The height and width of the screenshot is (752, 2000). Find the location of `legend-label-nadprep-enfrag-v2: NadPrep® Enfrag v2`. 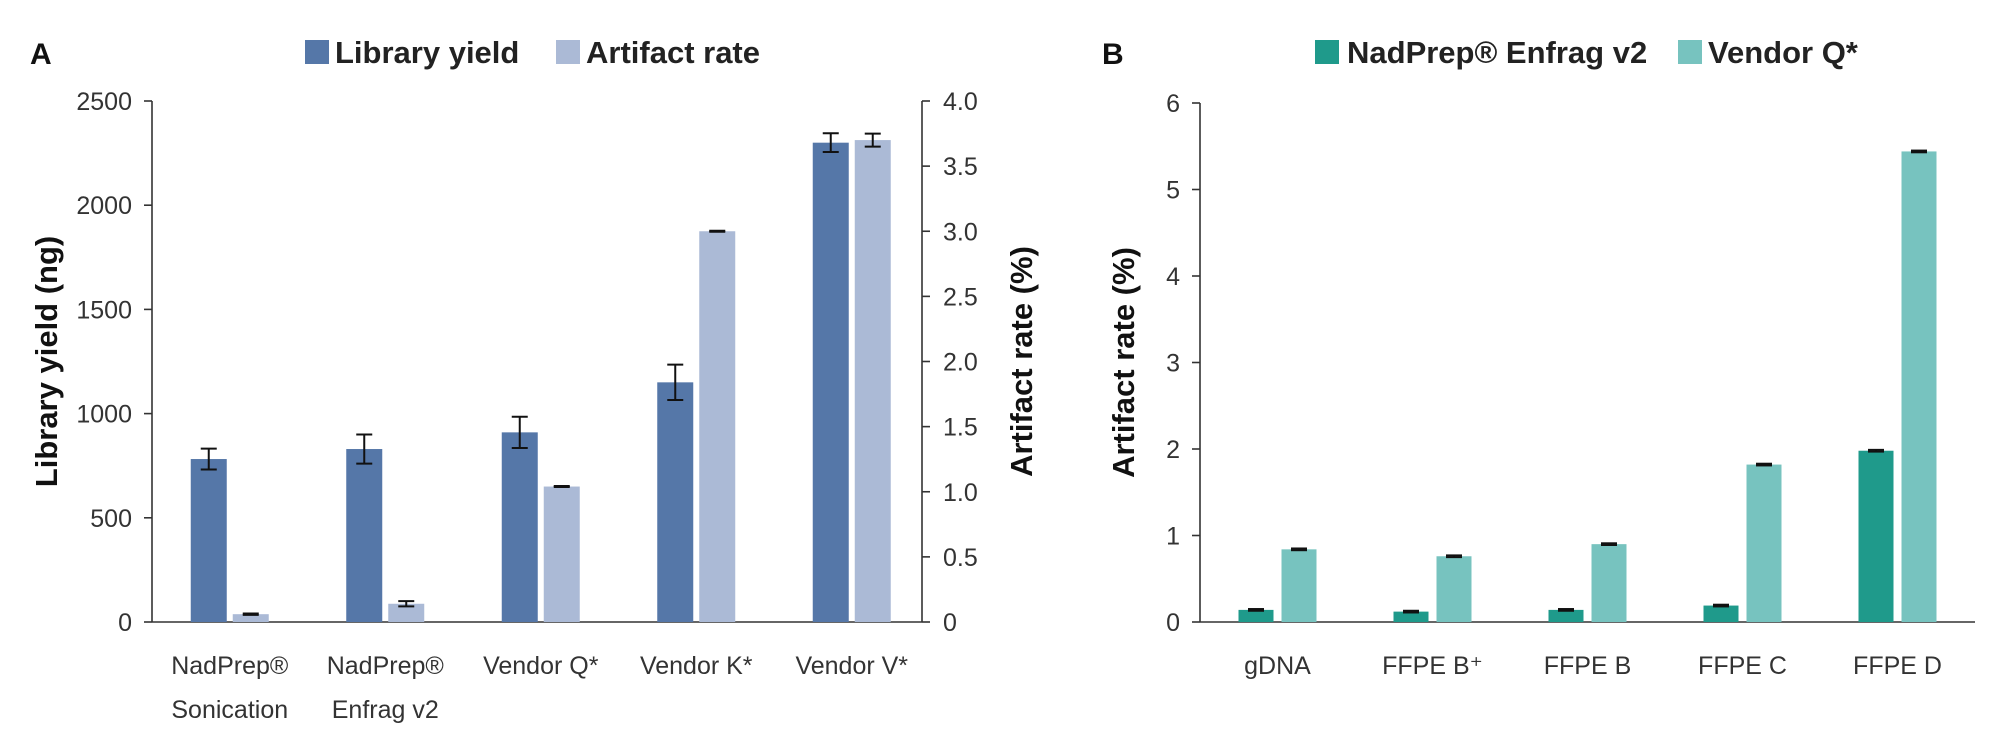

legend-label-nadprep-enfrag-v2: NadPrep® Enfrag v2 is located at coordinates (1497, 52).